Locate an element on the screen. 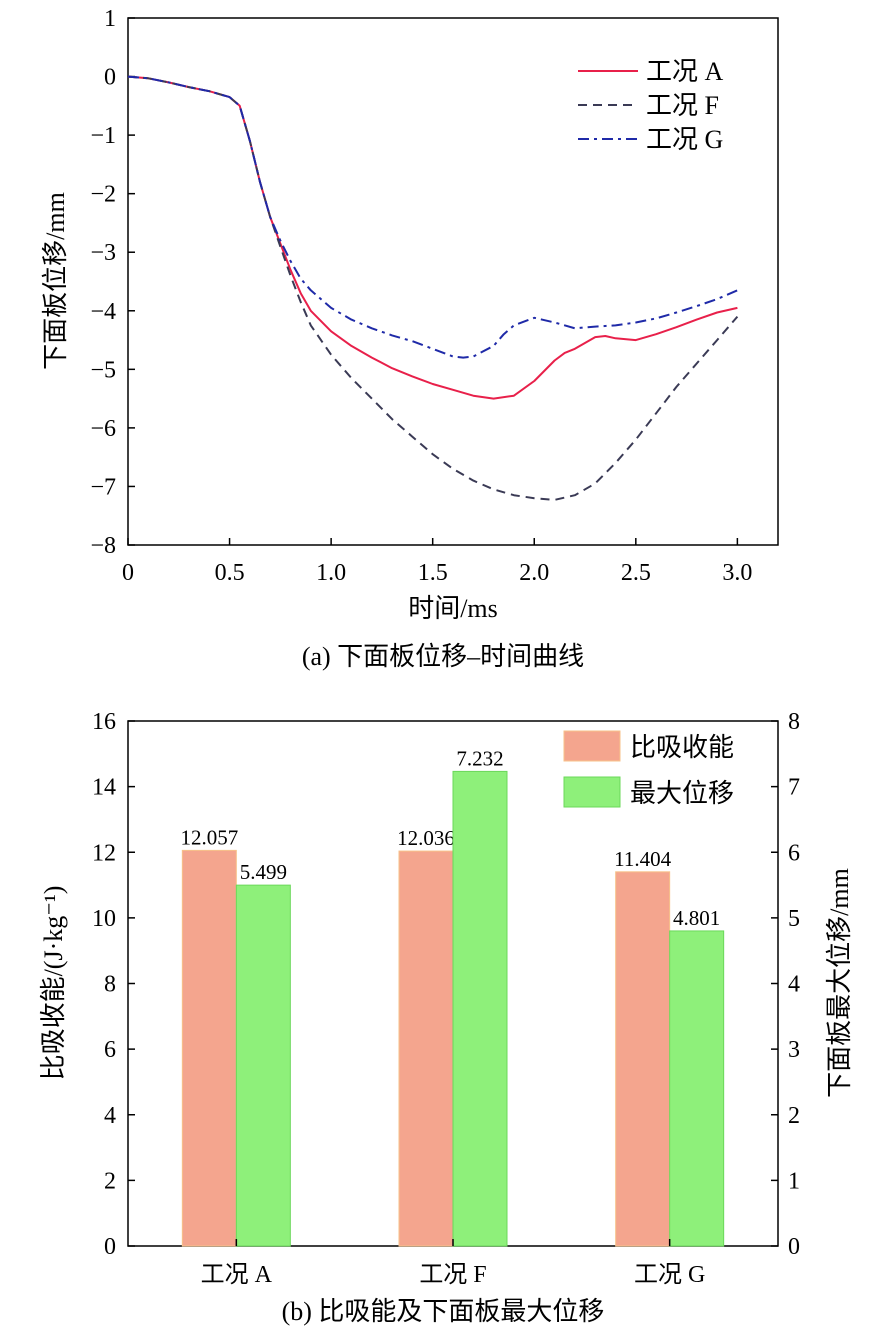 Image resolution: width=886 pixels, height=1341 pixels. legend-label: 最大位移 is located at coordinates (682, 793).